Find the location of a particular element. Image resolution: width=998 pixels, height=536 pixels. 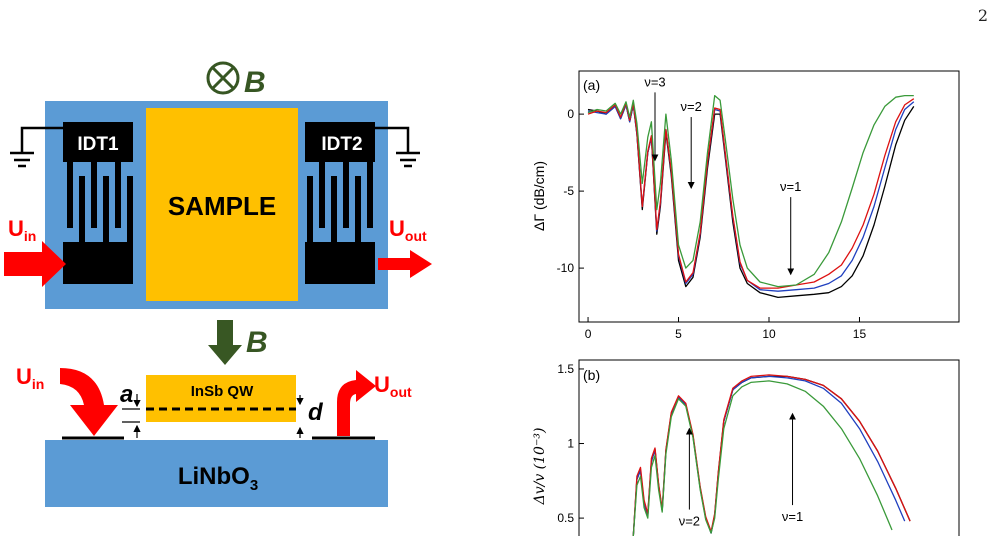

output-arrow-top is located at coordinates (405, 264).